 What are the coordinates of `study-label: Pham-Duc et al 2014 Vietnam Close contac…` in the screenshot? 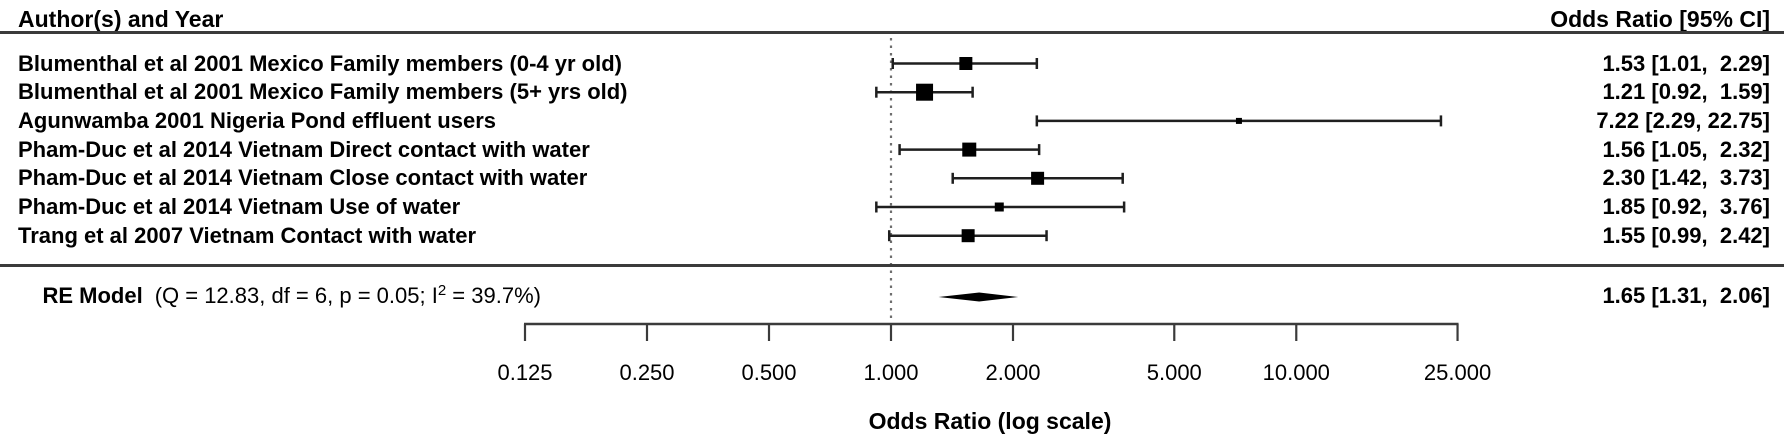 It's located at (303, 178).